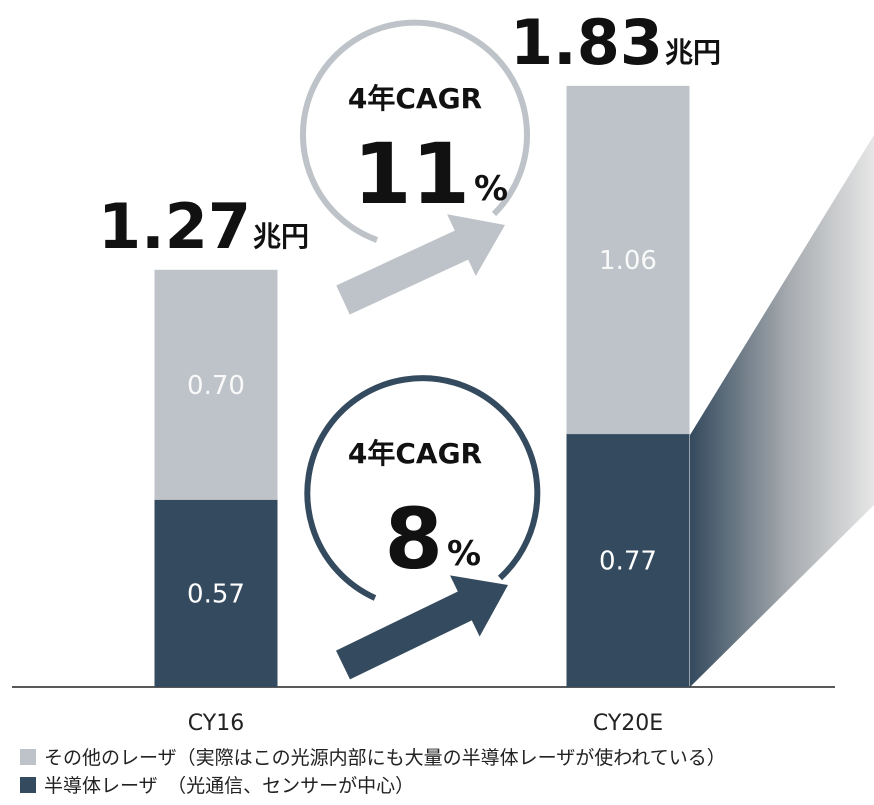 The width and height of the screenshot is (874, 805). What do you see at coordinates (414, 539) in the screenshot?
I see `cagr-value: 8` at bounding box center [414, 539].